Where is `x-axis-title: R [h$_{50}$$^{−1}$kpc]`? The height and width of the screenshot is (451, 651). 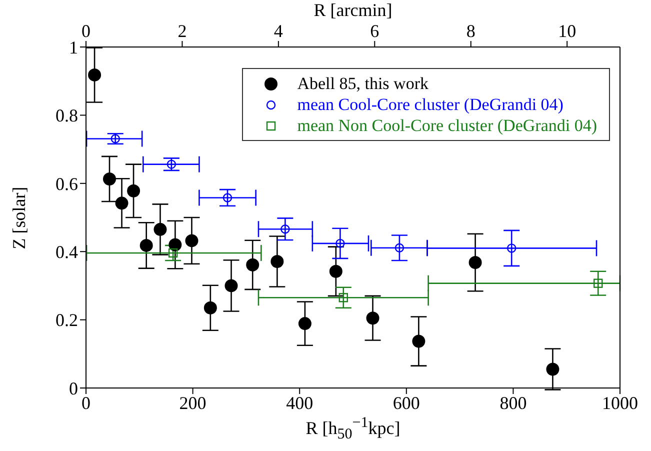
x-axis-title: R [h$_{50}$$^{−1}$kpc] is located at coordinates (353, 429).